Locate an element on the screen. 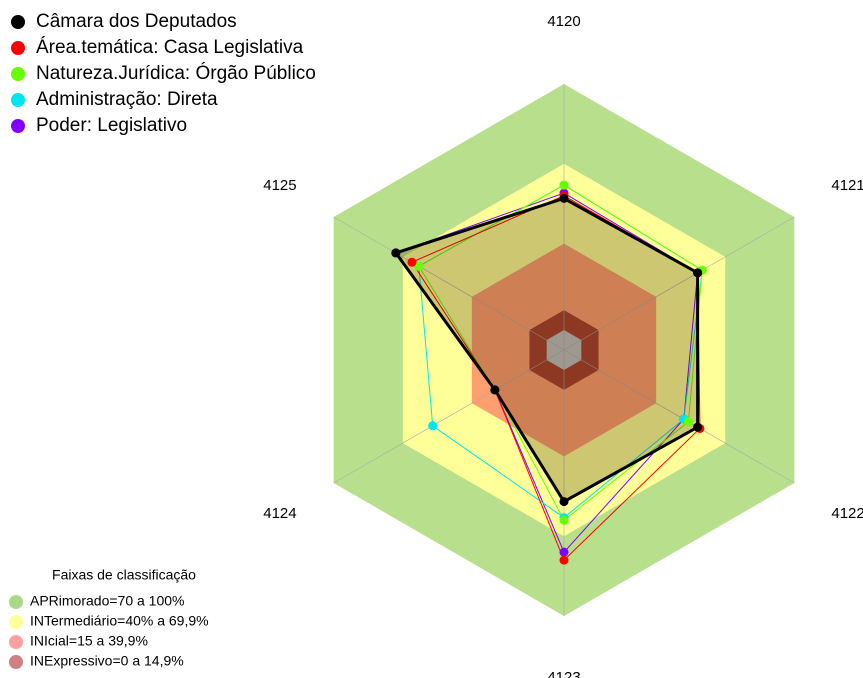 Image resolution: width=863 pixels, height=678 pixels. band-legend-label: INIcial=15 a 39,9% is located at coordinates (89, 641).